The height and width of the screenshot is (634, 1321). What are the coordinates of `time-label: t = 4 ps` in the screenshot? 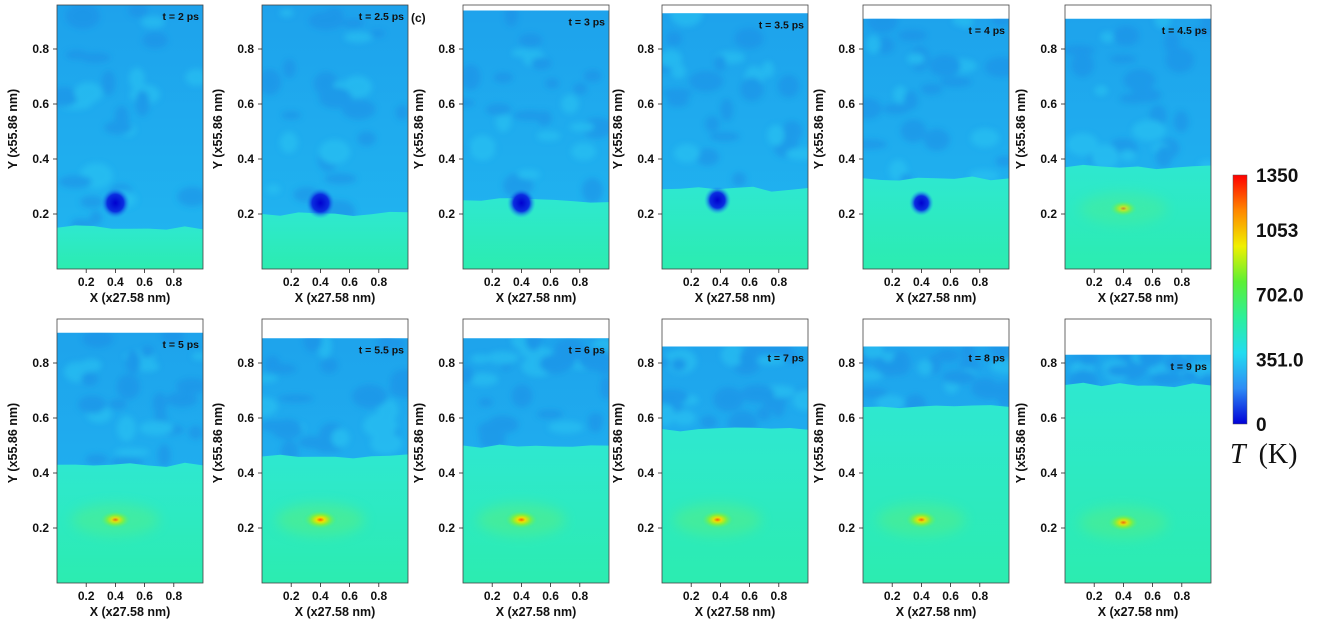 It's located at (987, 31).